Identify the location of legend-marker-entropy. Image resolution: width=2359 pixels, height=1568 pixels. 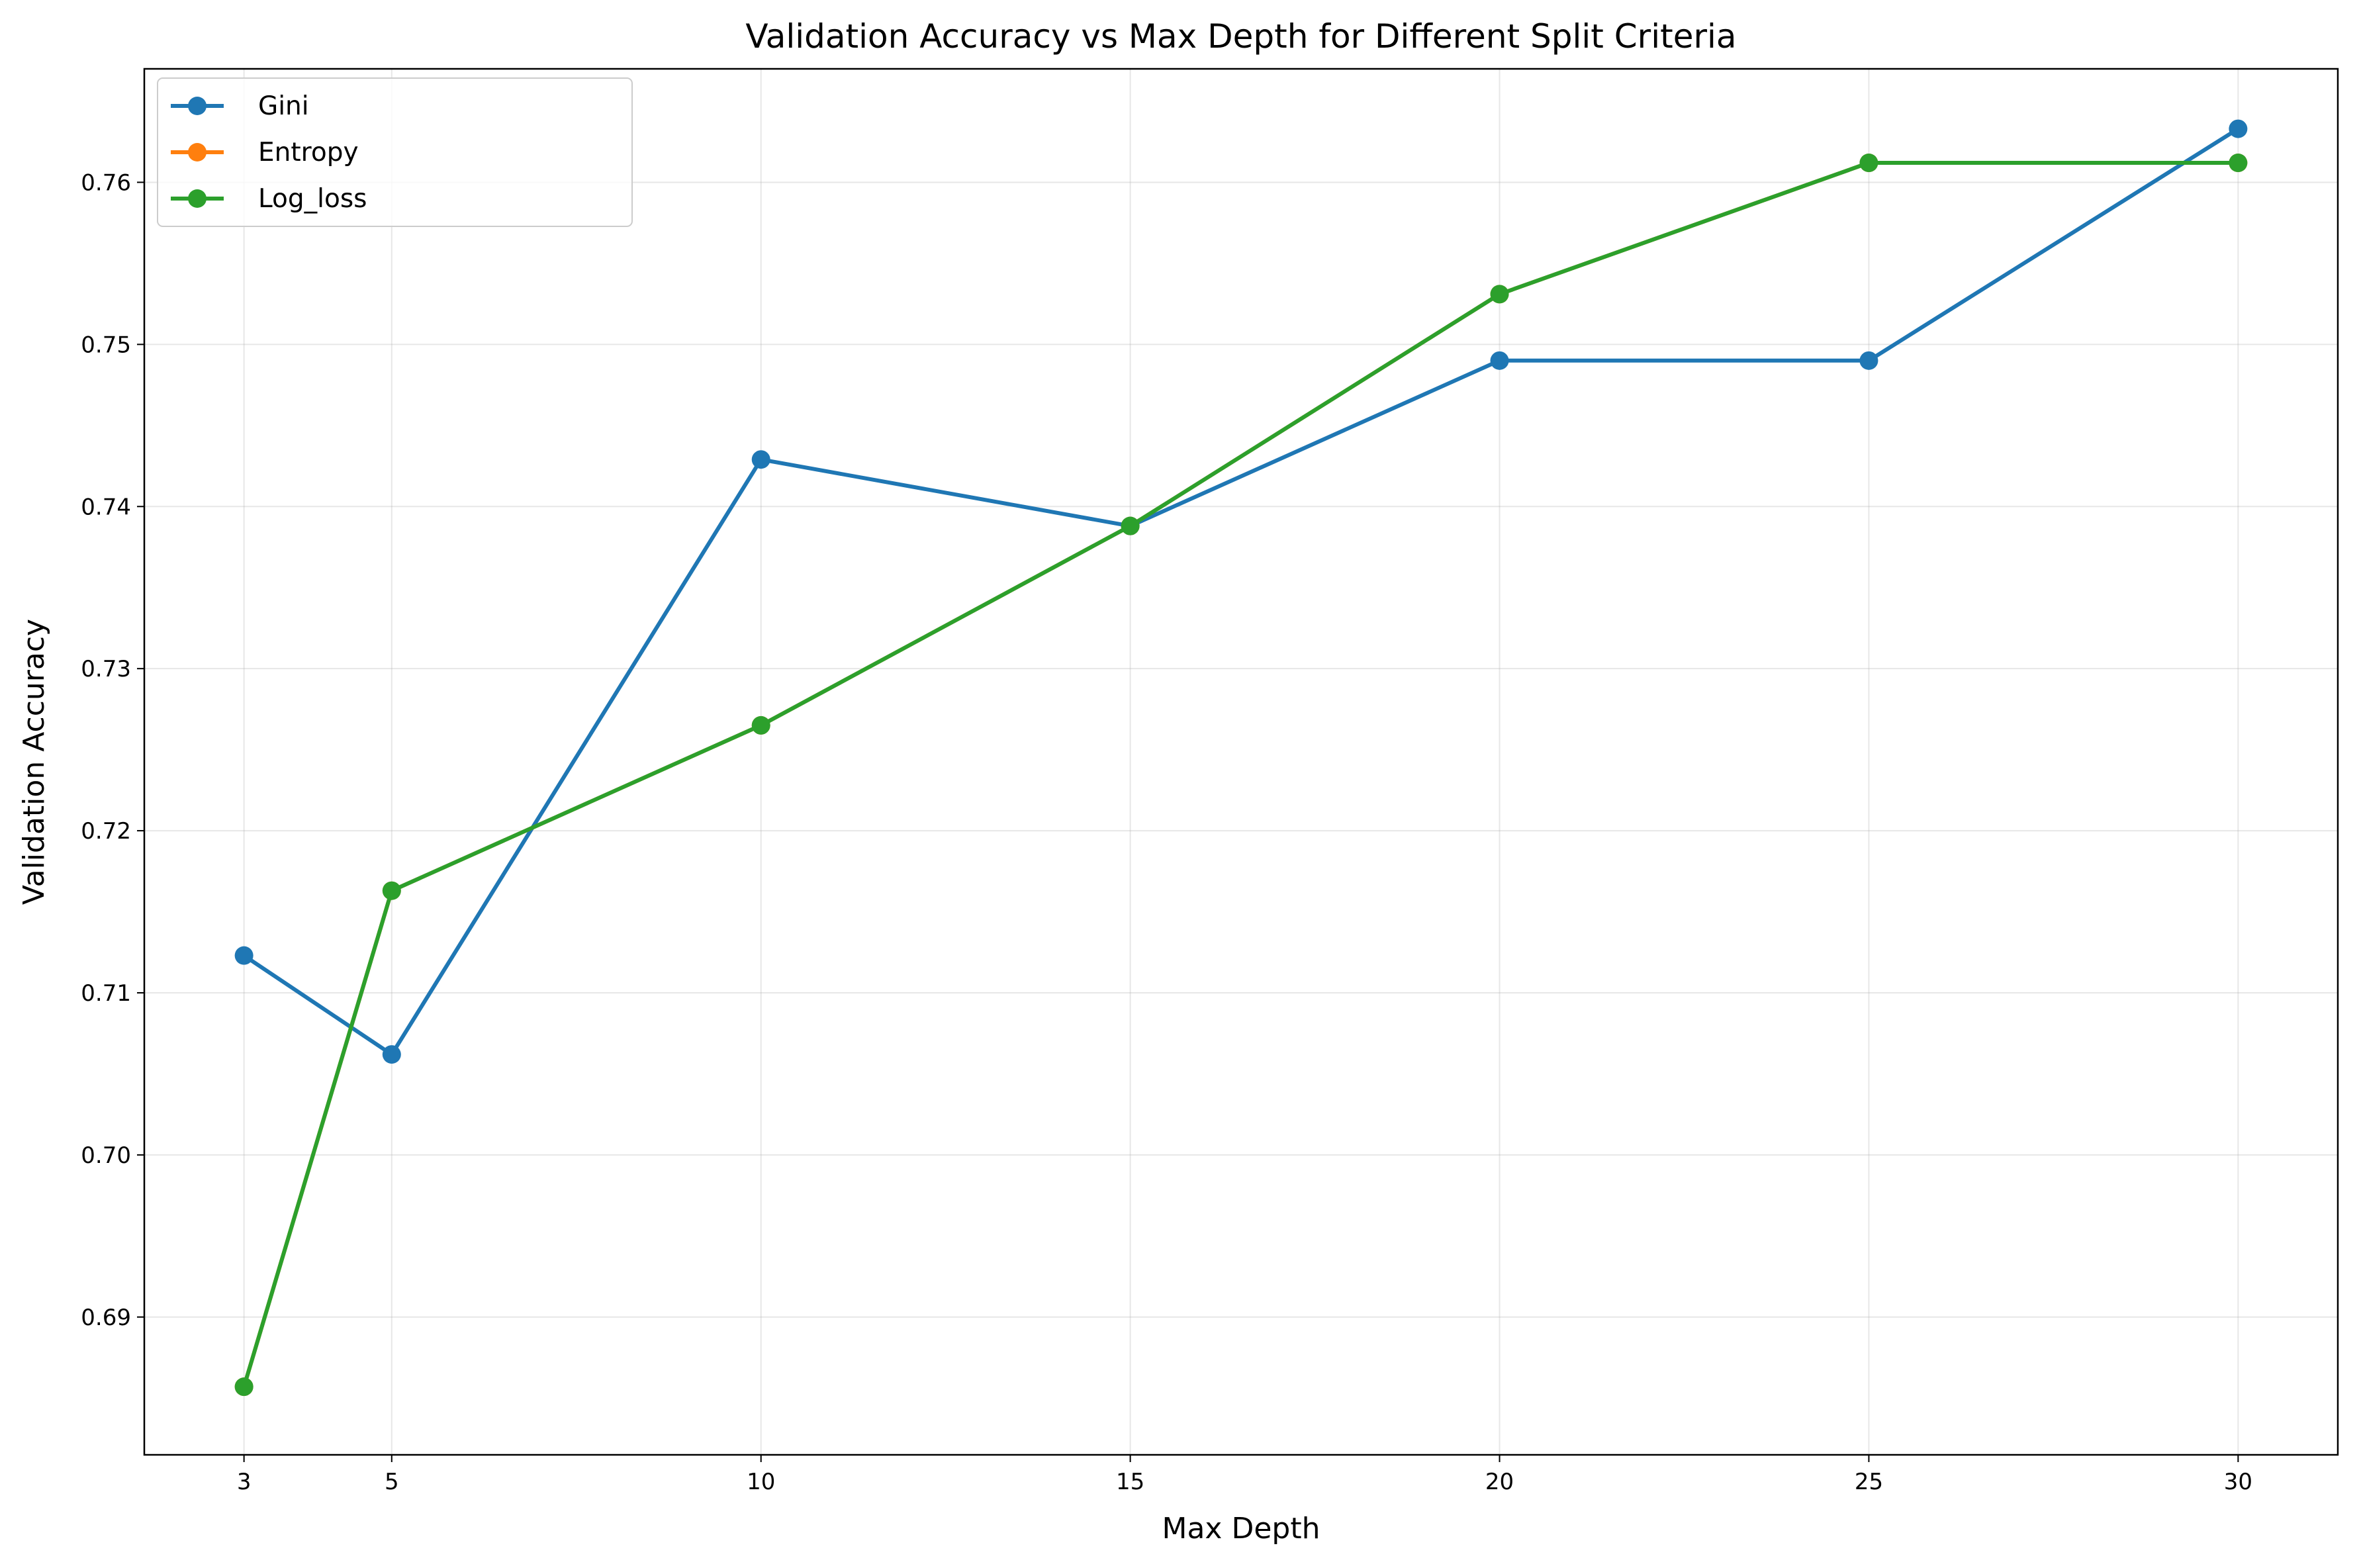
(197, 152).